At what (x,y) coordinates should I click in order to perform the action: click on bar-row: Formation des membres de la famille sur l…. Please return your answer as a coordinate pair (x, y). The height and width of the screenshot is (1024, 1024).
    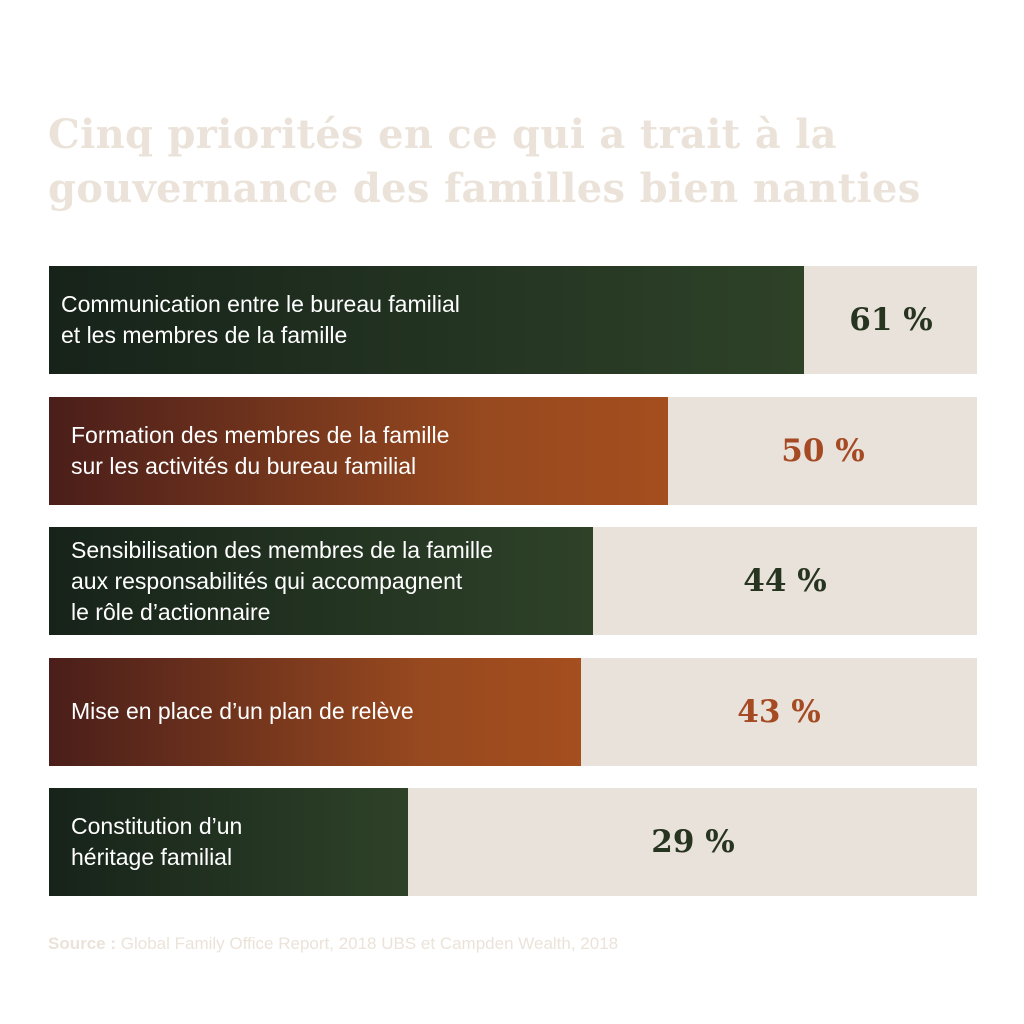
    Looking at the image, I should click on (513, 450).